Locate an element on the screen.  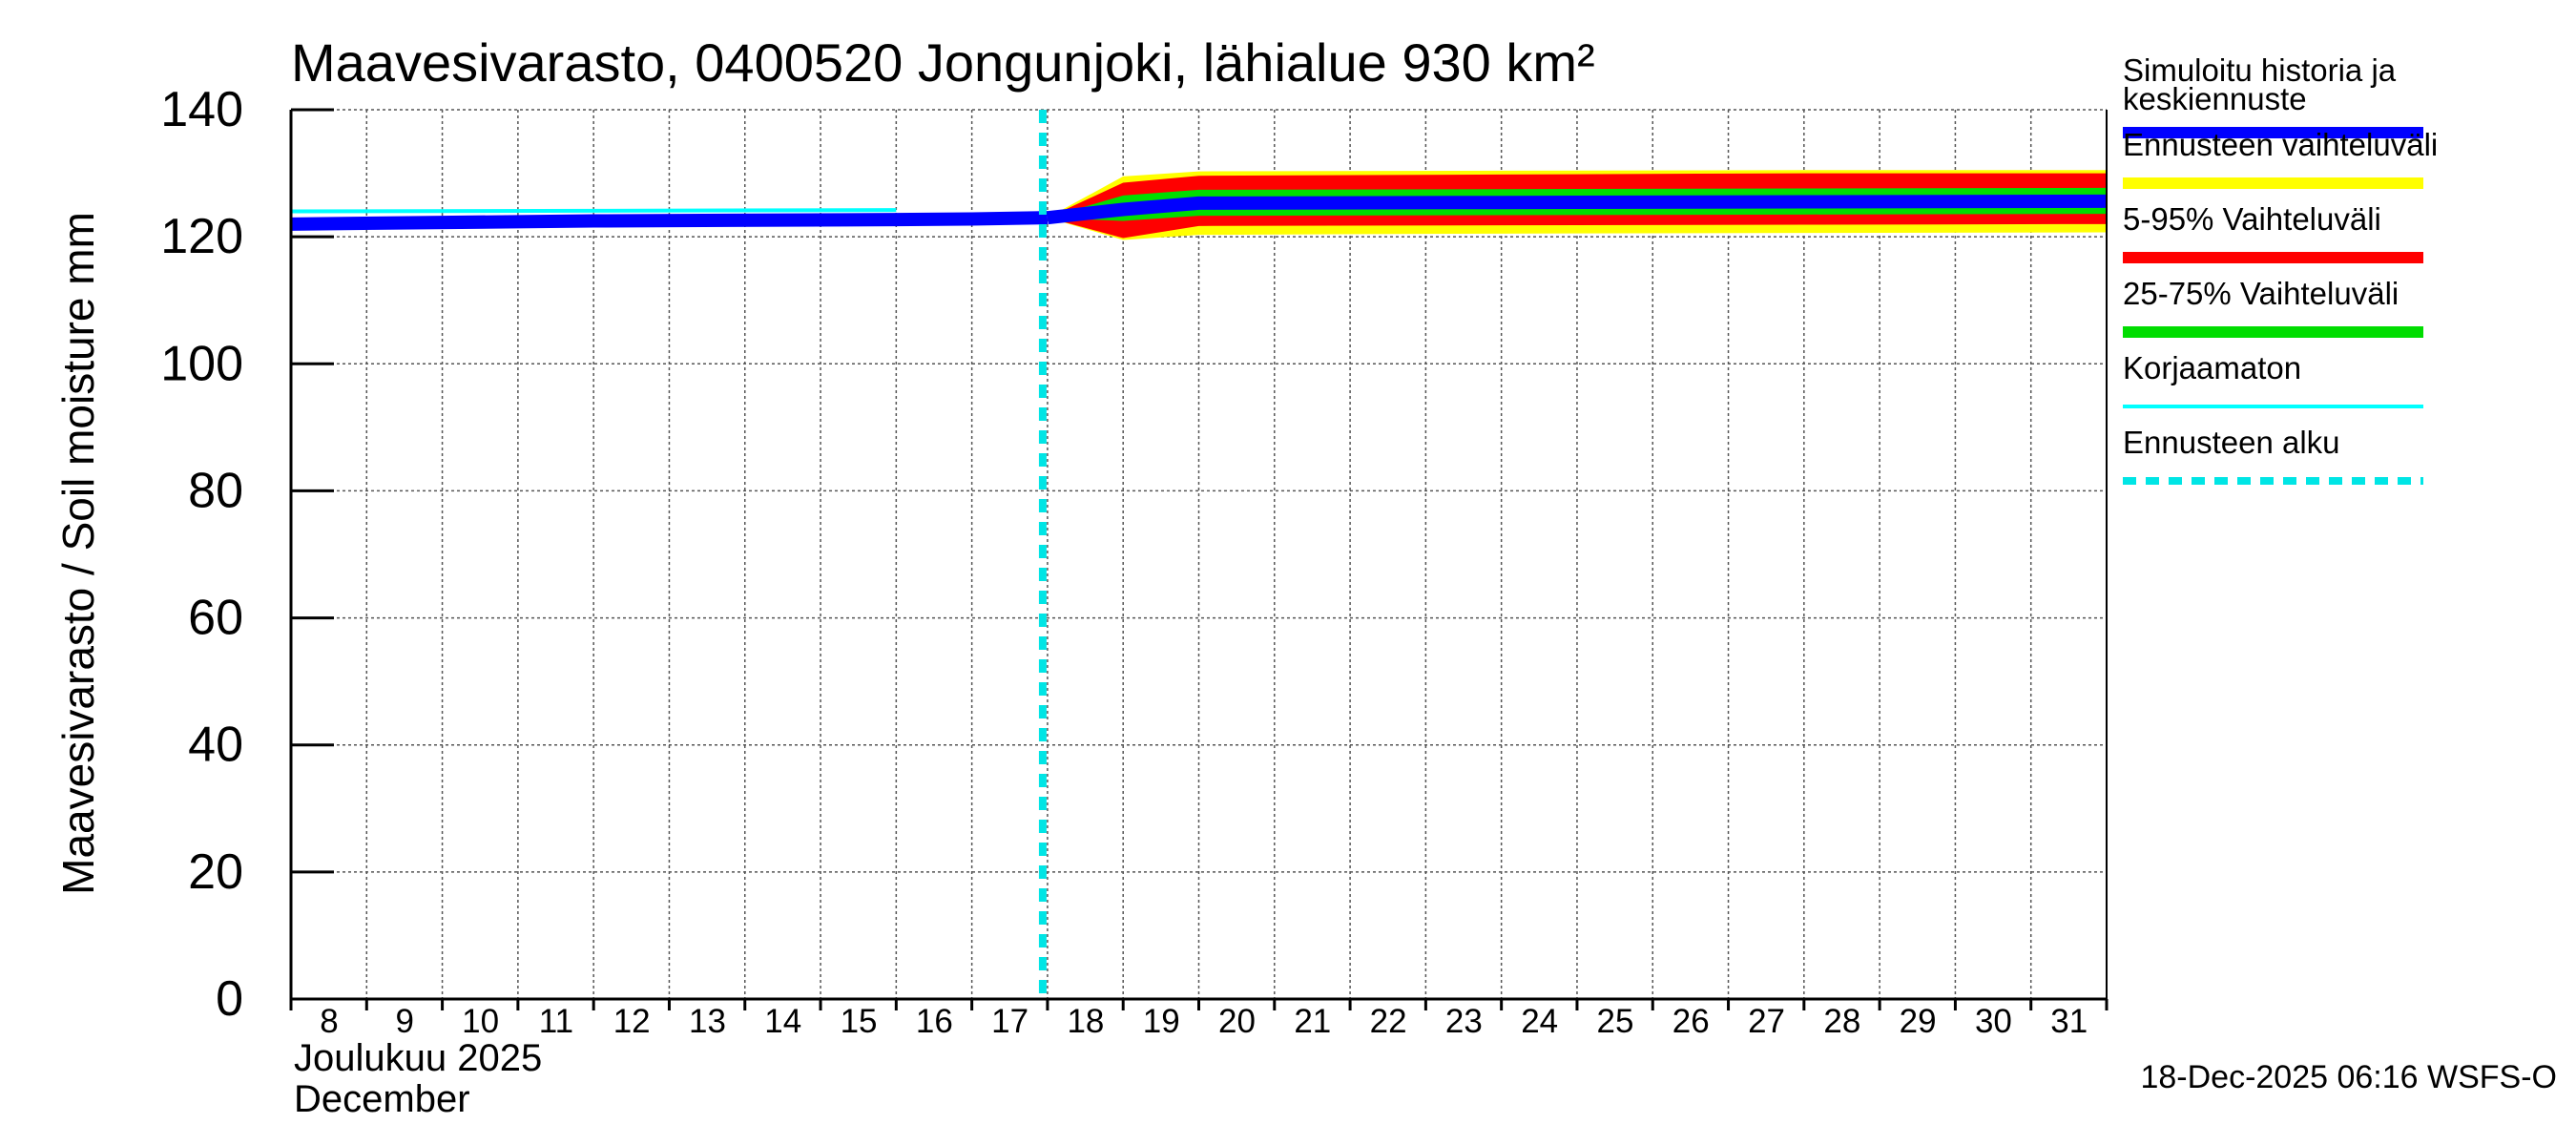
y-ticks: 0 20 40 60 80 100 120 140 is located at coordinates (247, 555).